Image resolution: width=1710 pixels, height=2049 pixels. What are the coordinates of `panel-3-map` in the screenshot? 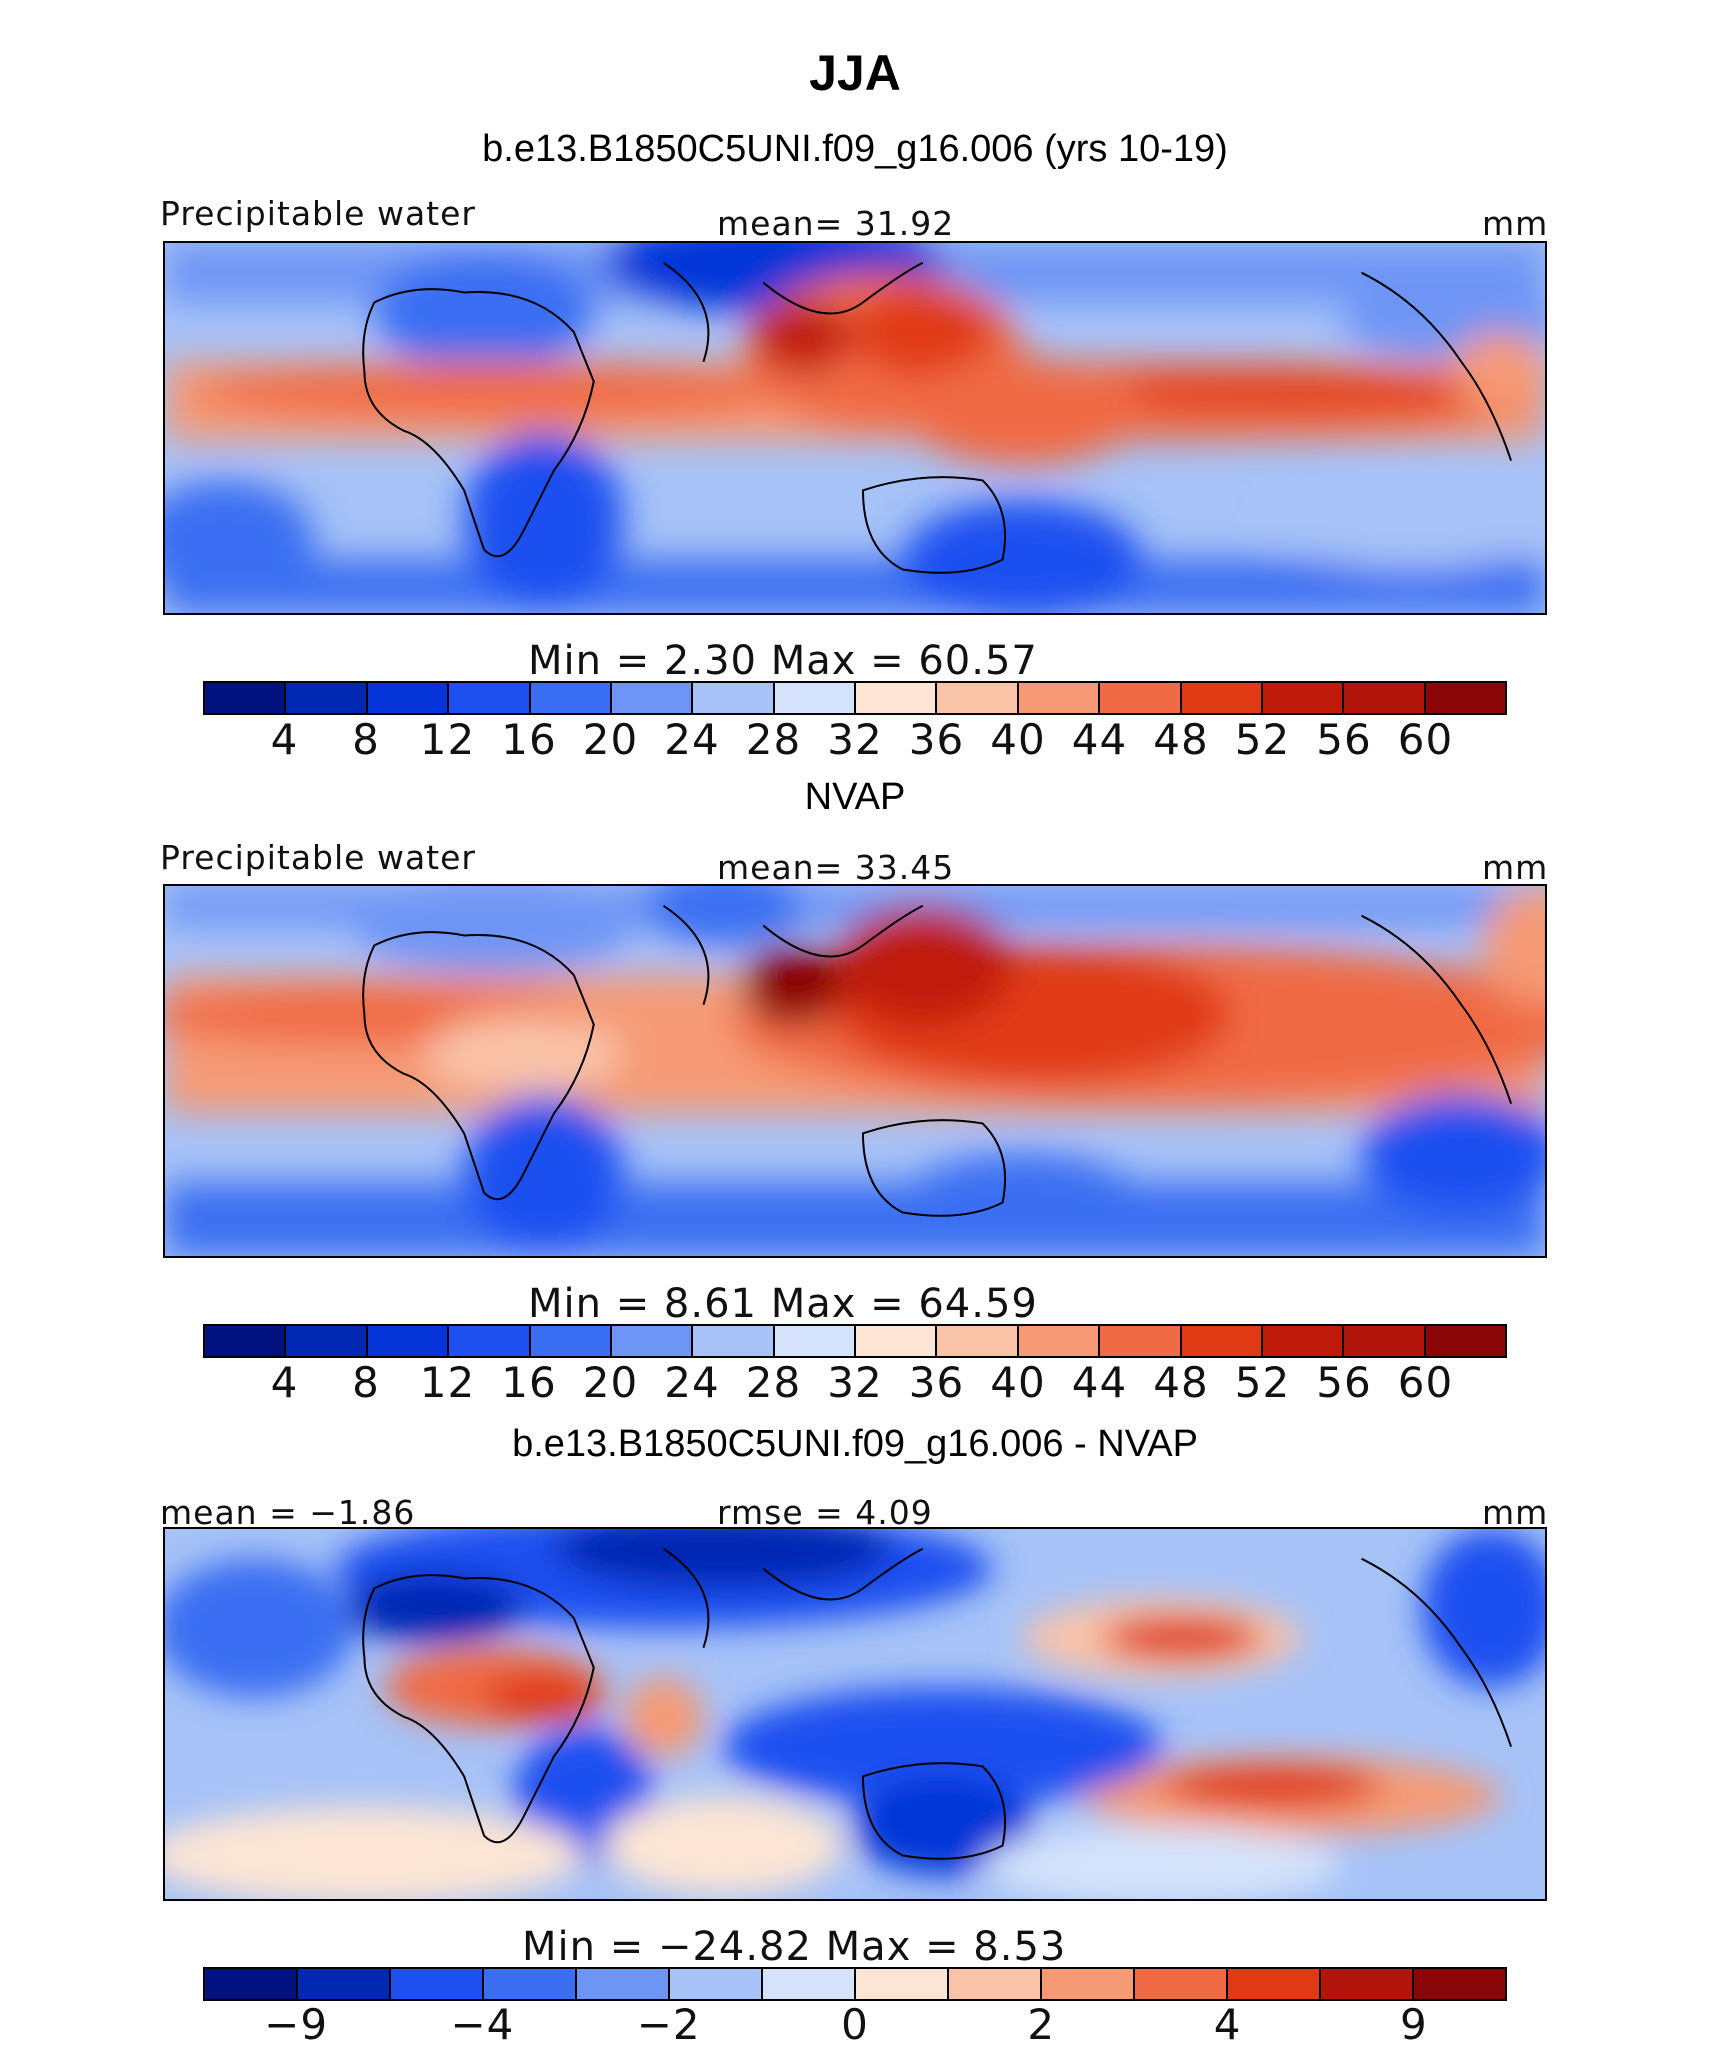 It's located at (855, 1714).